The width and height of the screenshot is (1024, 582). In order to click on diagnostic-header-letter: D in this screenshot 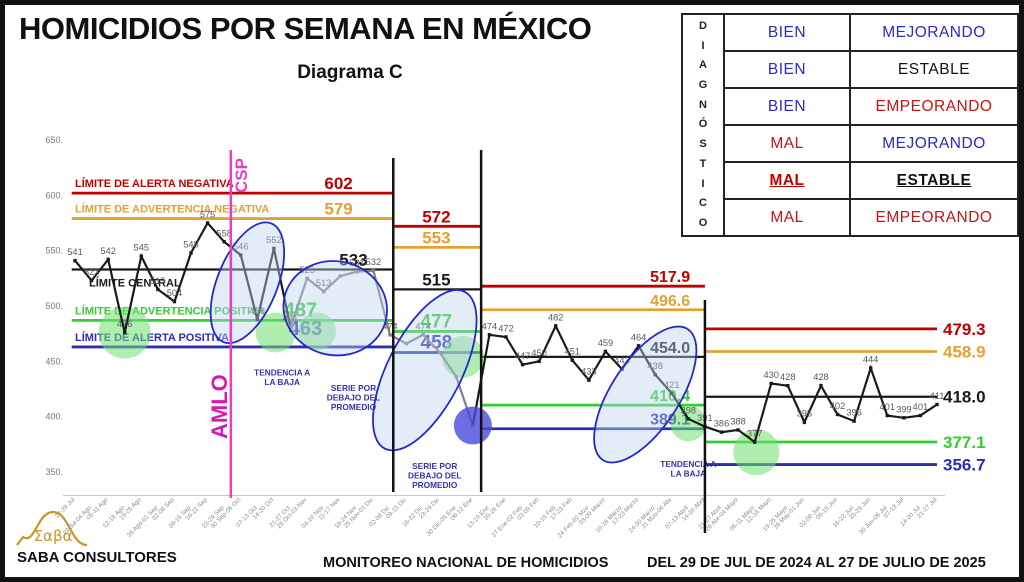, I will do `click(703, 26)`.